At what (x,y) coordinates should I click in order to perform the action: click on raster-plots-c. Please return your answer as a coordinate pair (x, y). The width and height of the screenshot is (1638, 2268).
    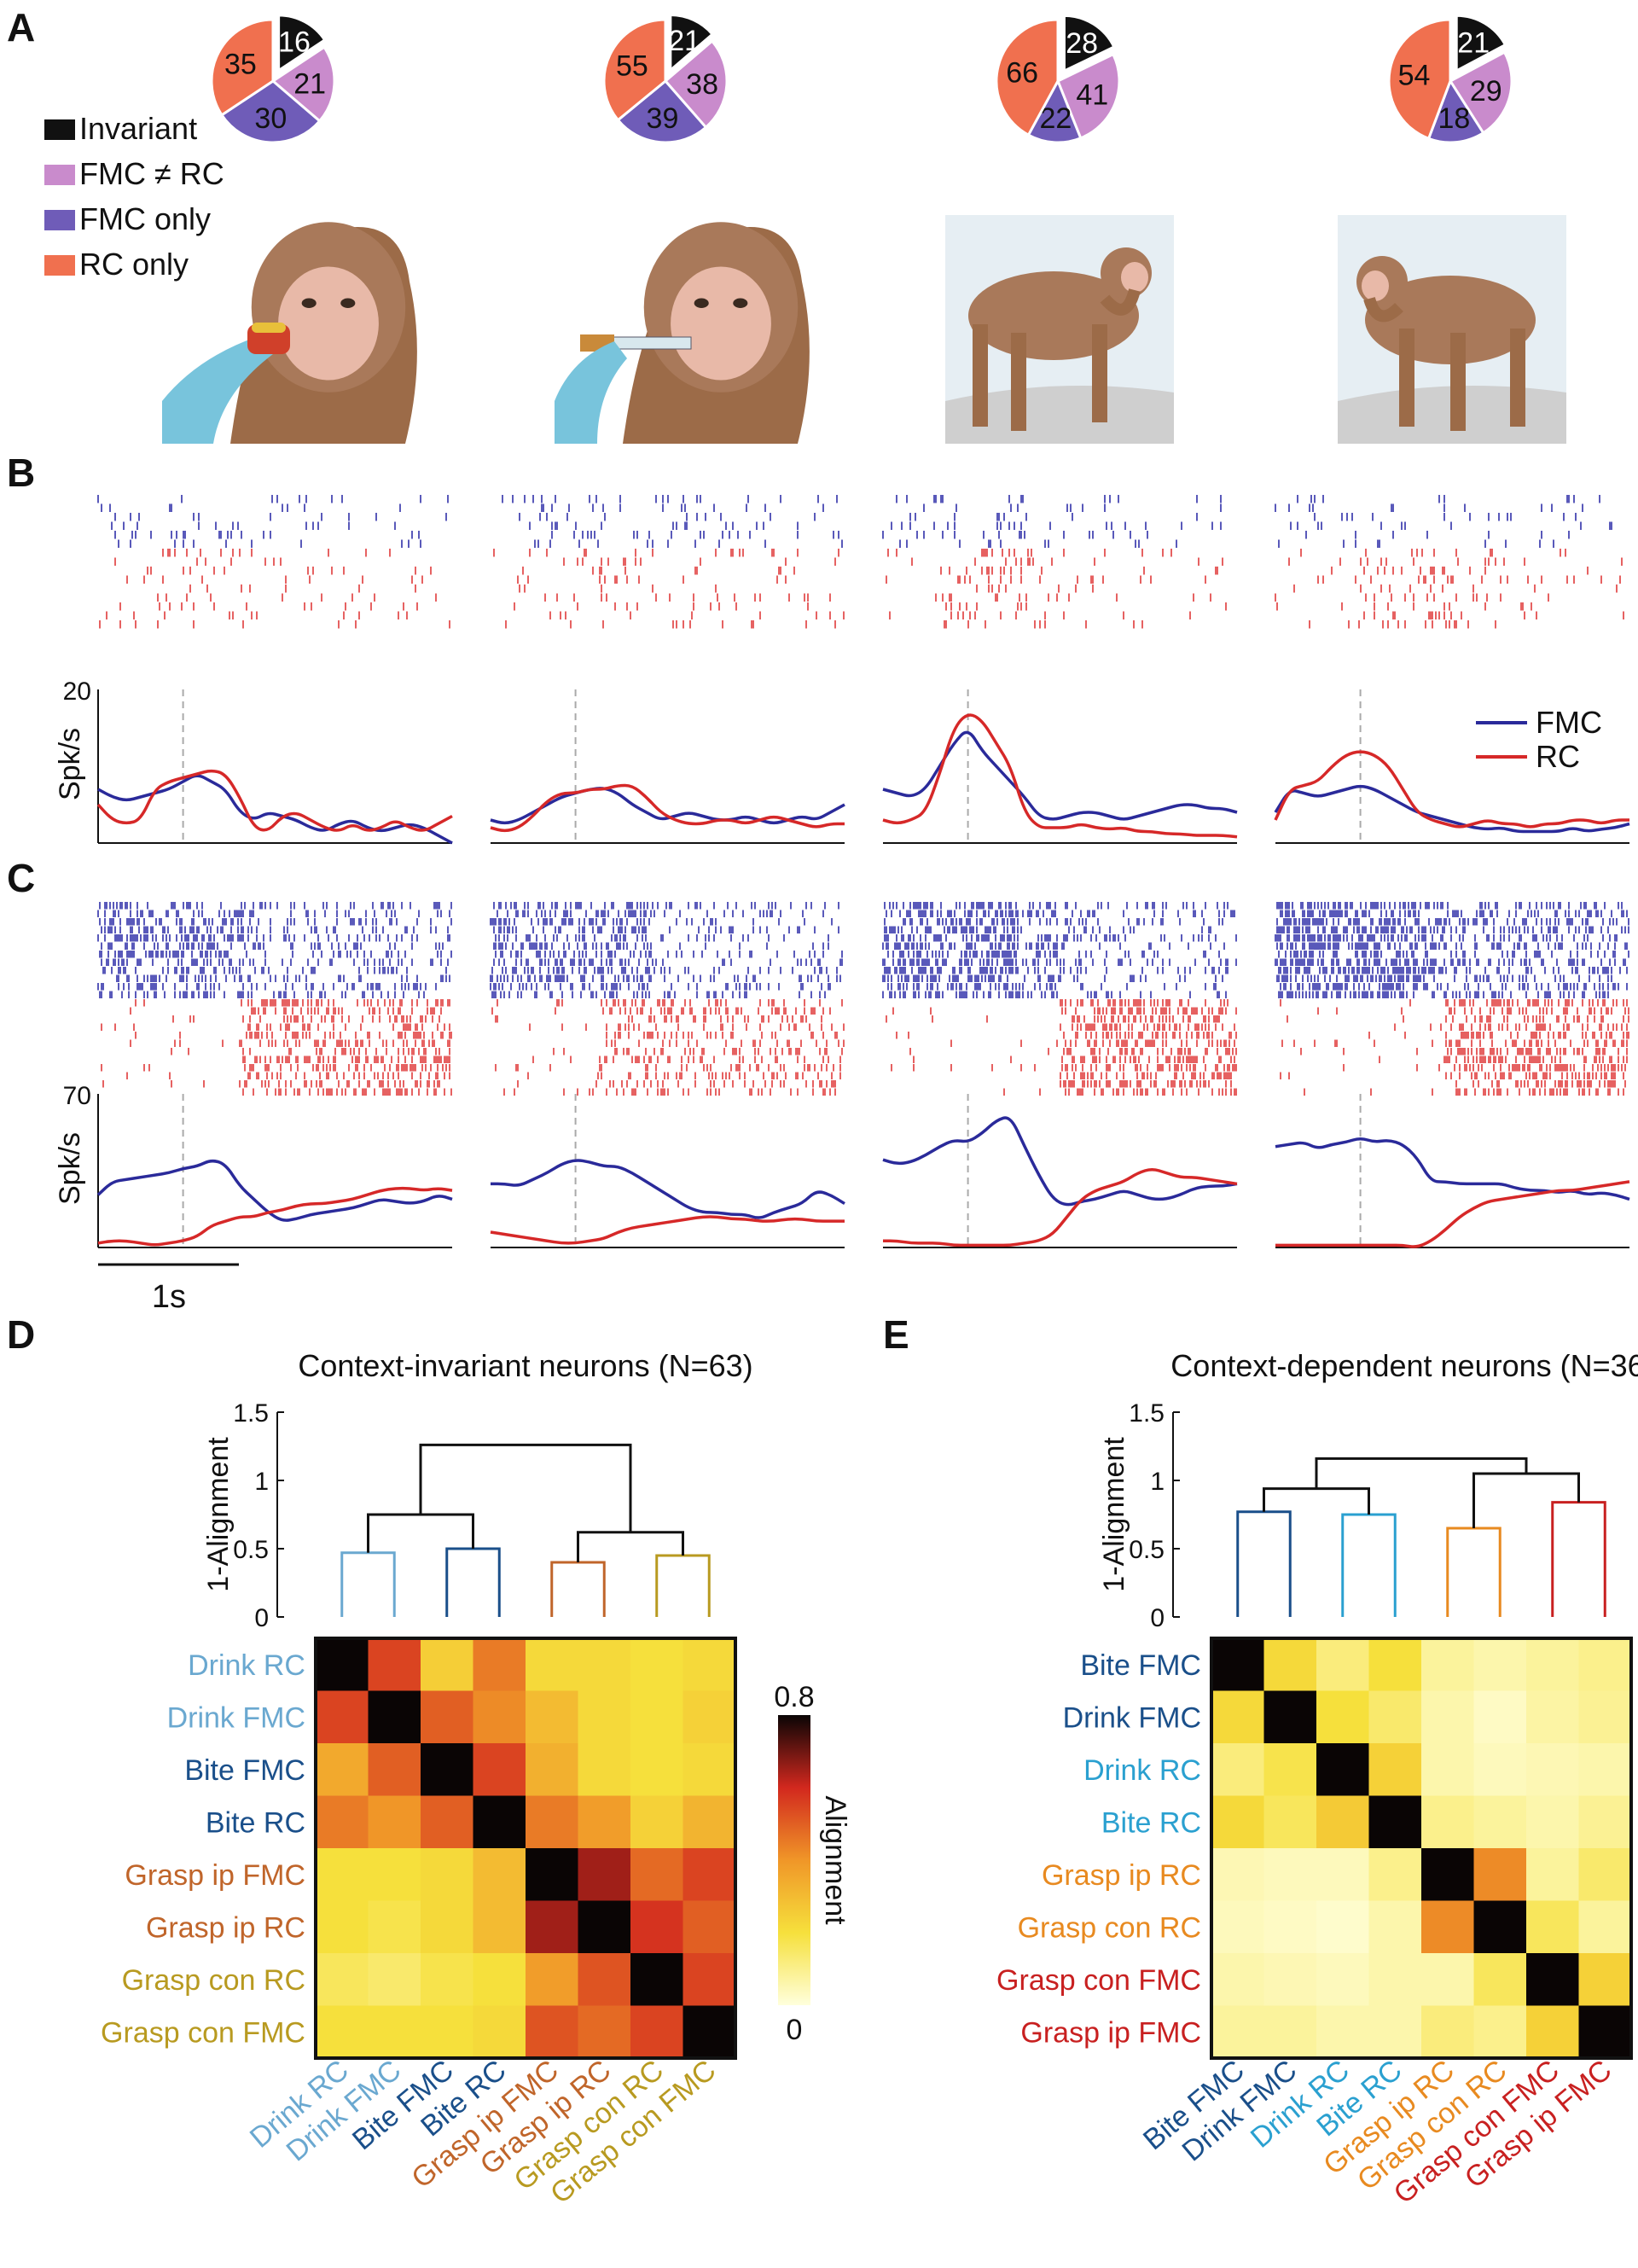
    Looking at the image, I should click on (863, 999).